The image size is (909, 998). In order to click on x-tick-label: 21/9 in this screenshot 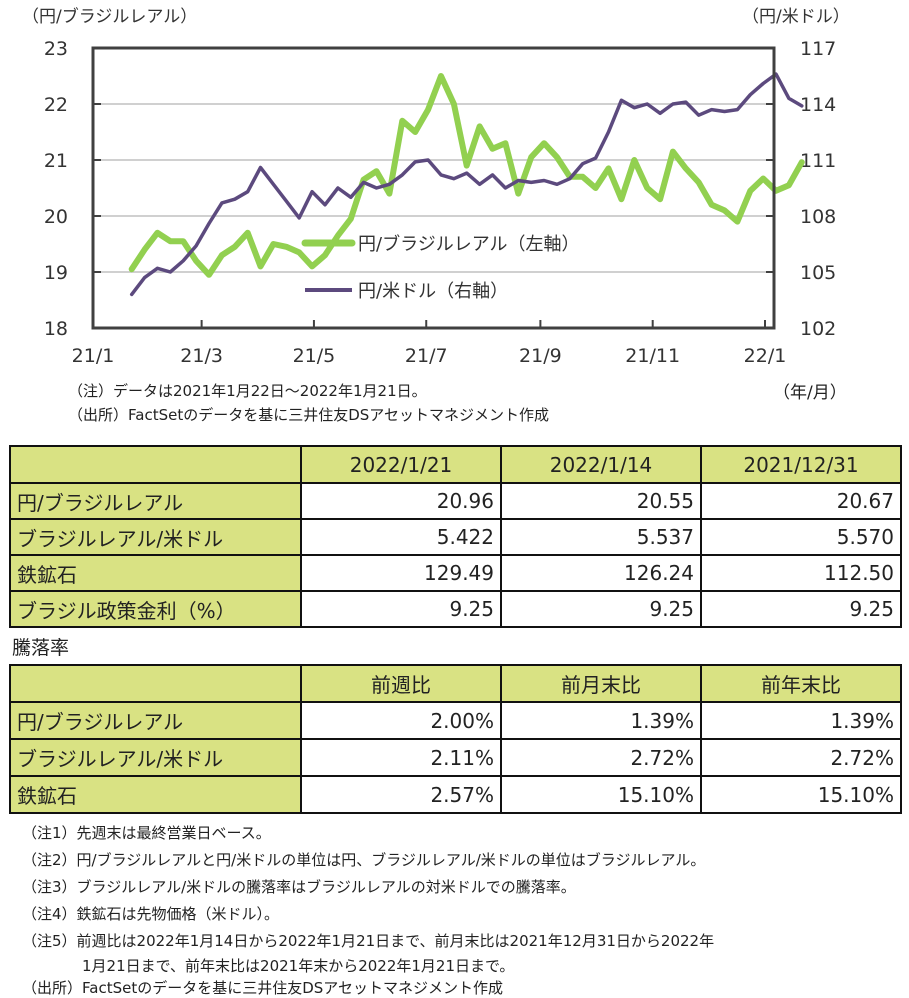, I will do `click(540, 356)`.